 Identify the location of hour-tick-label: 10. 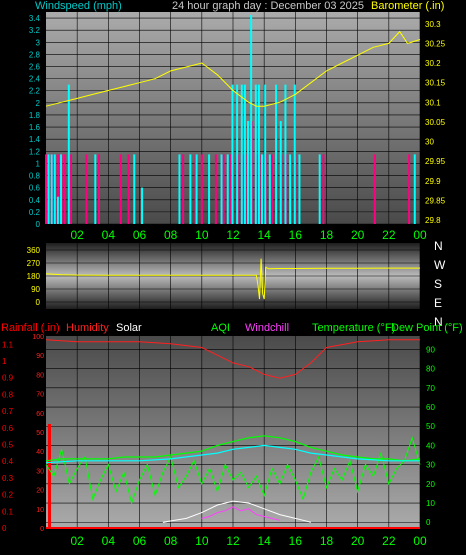
(202, 541).